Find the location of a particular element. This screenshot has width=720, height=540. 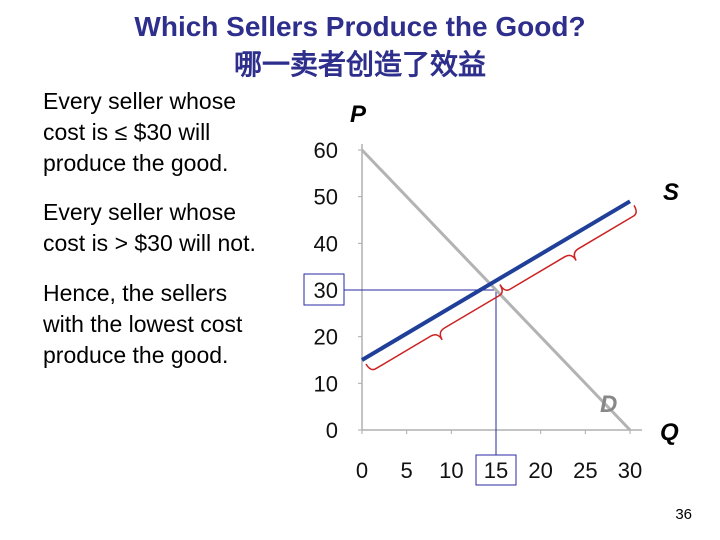

x-tick-label: 15 is located at coordinates (496, 470).